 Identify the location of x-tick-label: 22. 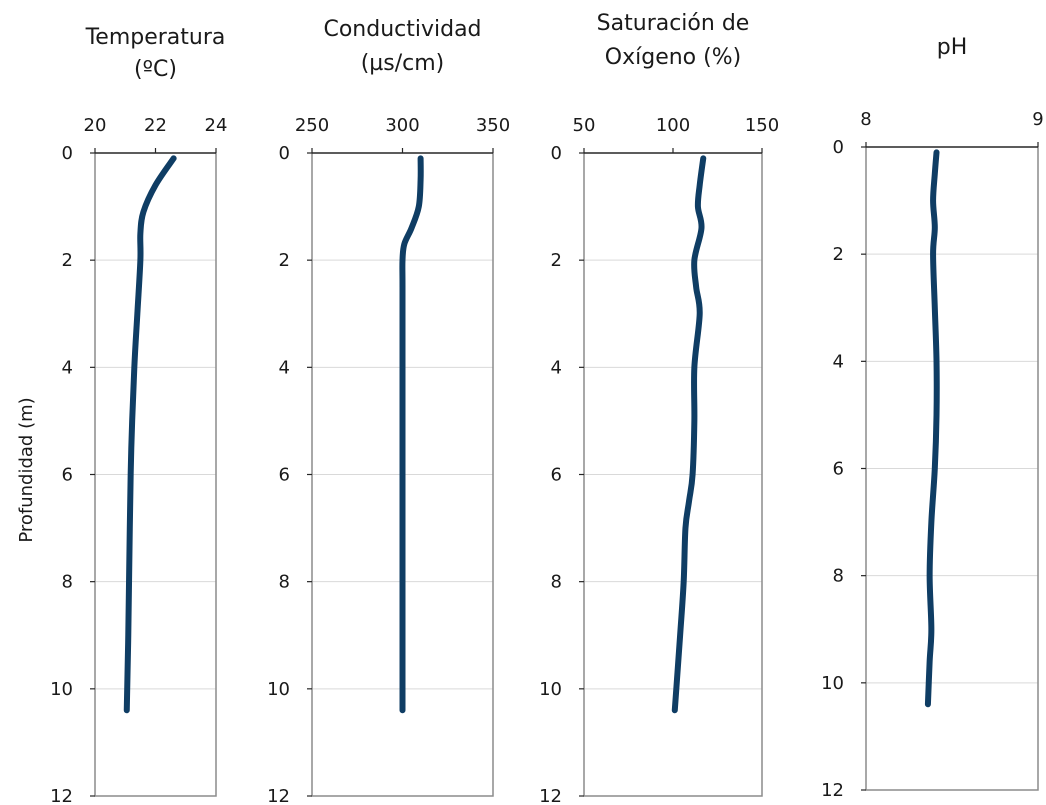
(155, 125).